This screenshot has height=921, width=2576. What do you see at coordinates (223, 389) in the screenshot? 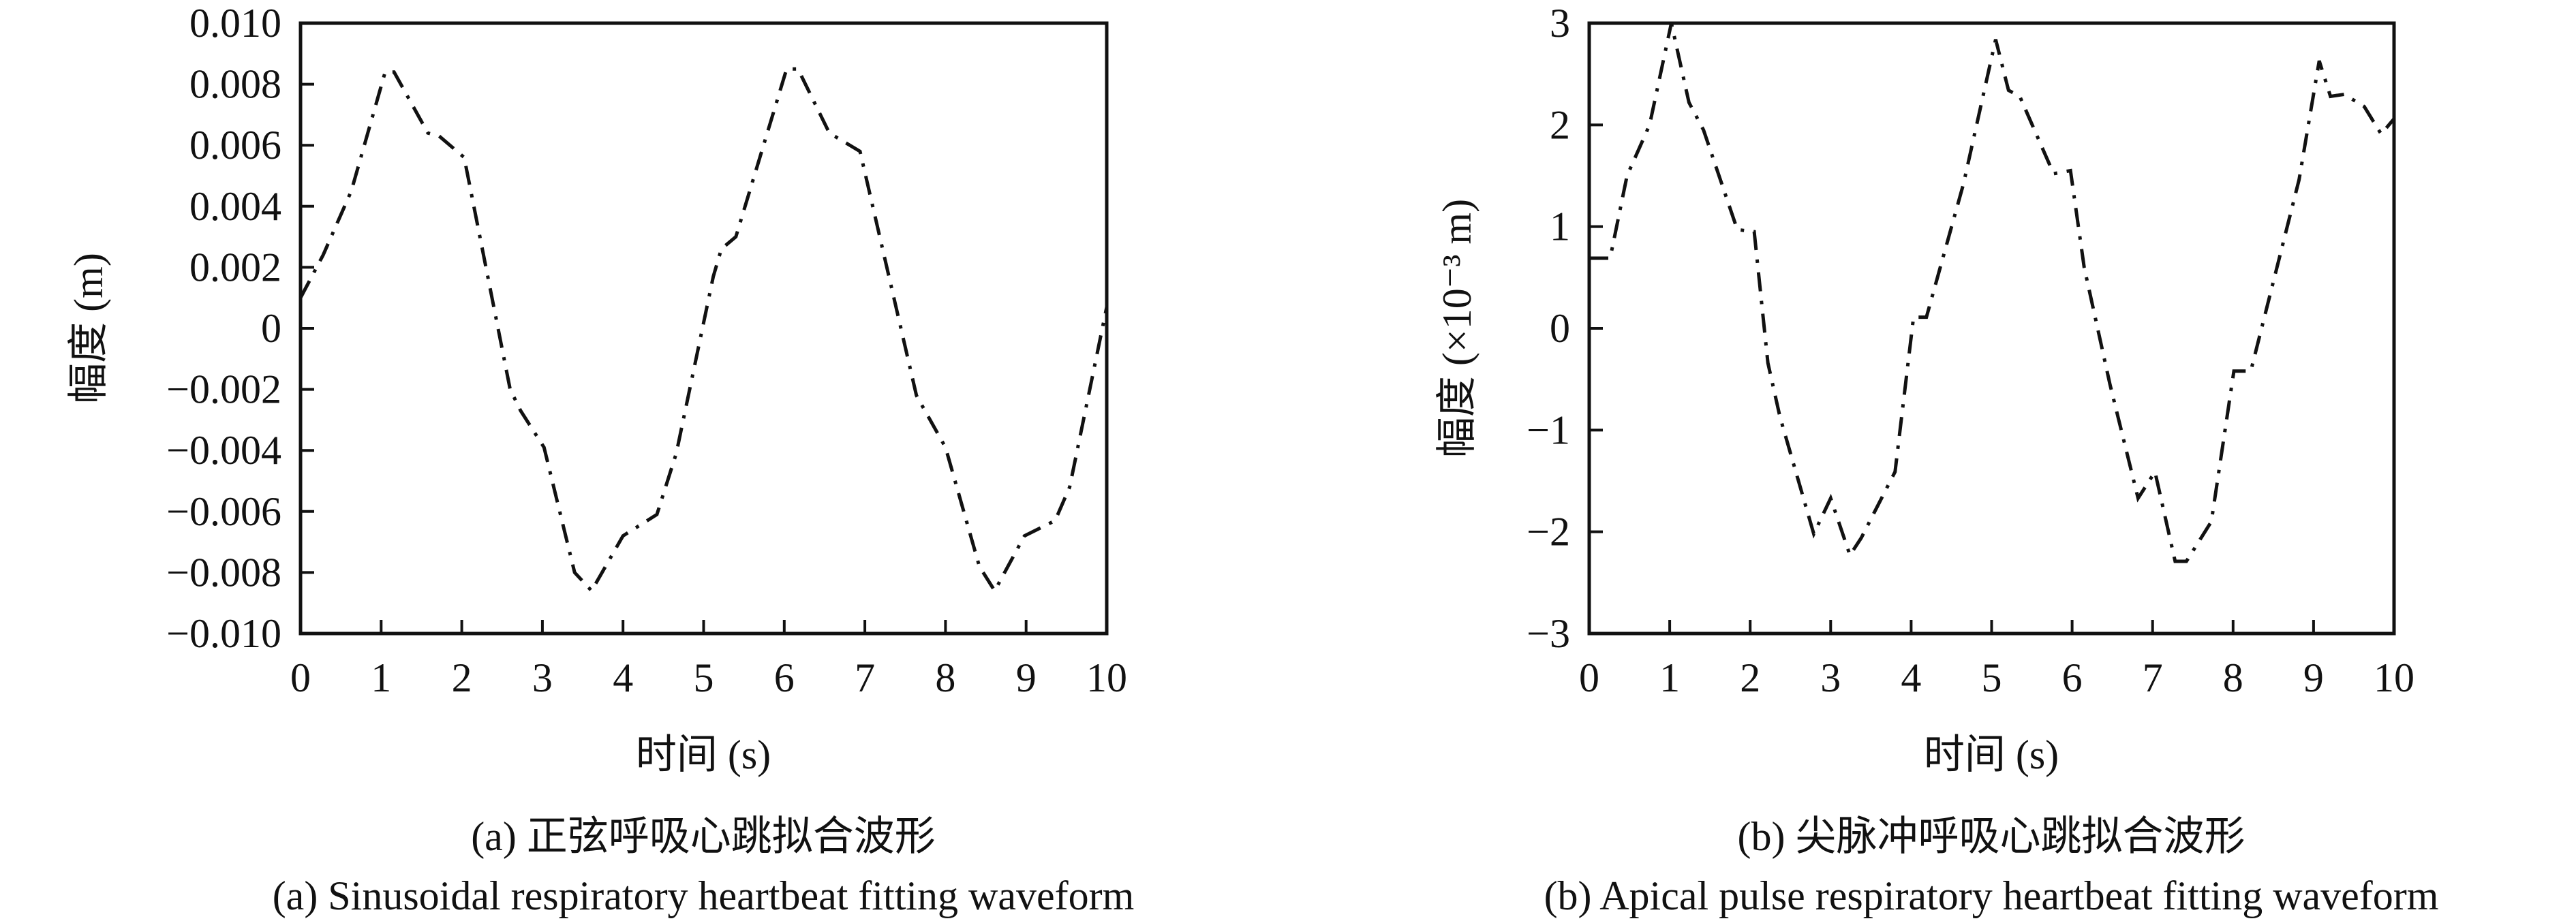
I see `y-tick-label: −0.002` at bounding box center [223, 389].